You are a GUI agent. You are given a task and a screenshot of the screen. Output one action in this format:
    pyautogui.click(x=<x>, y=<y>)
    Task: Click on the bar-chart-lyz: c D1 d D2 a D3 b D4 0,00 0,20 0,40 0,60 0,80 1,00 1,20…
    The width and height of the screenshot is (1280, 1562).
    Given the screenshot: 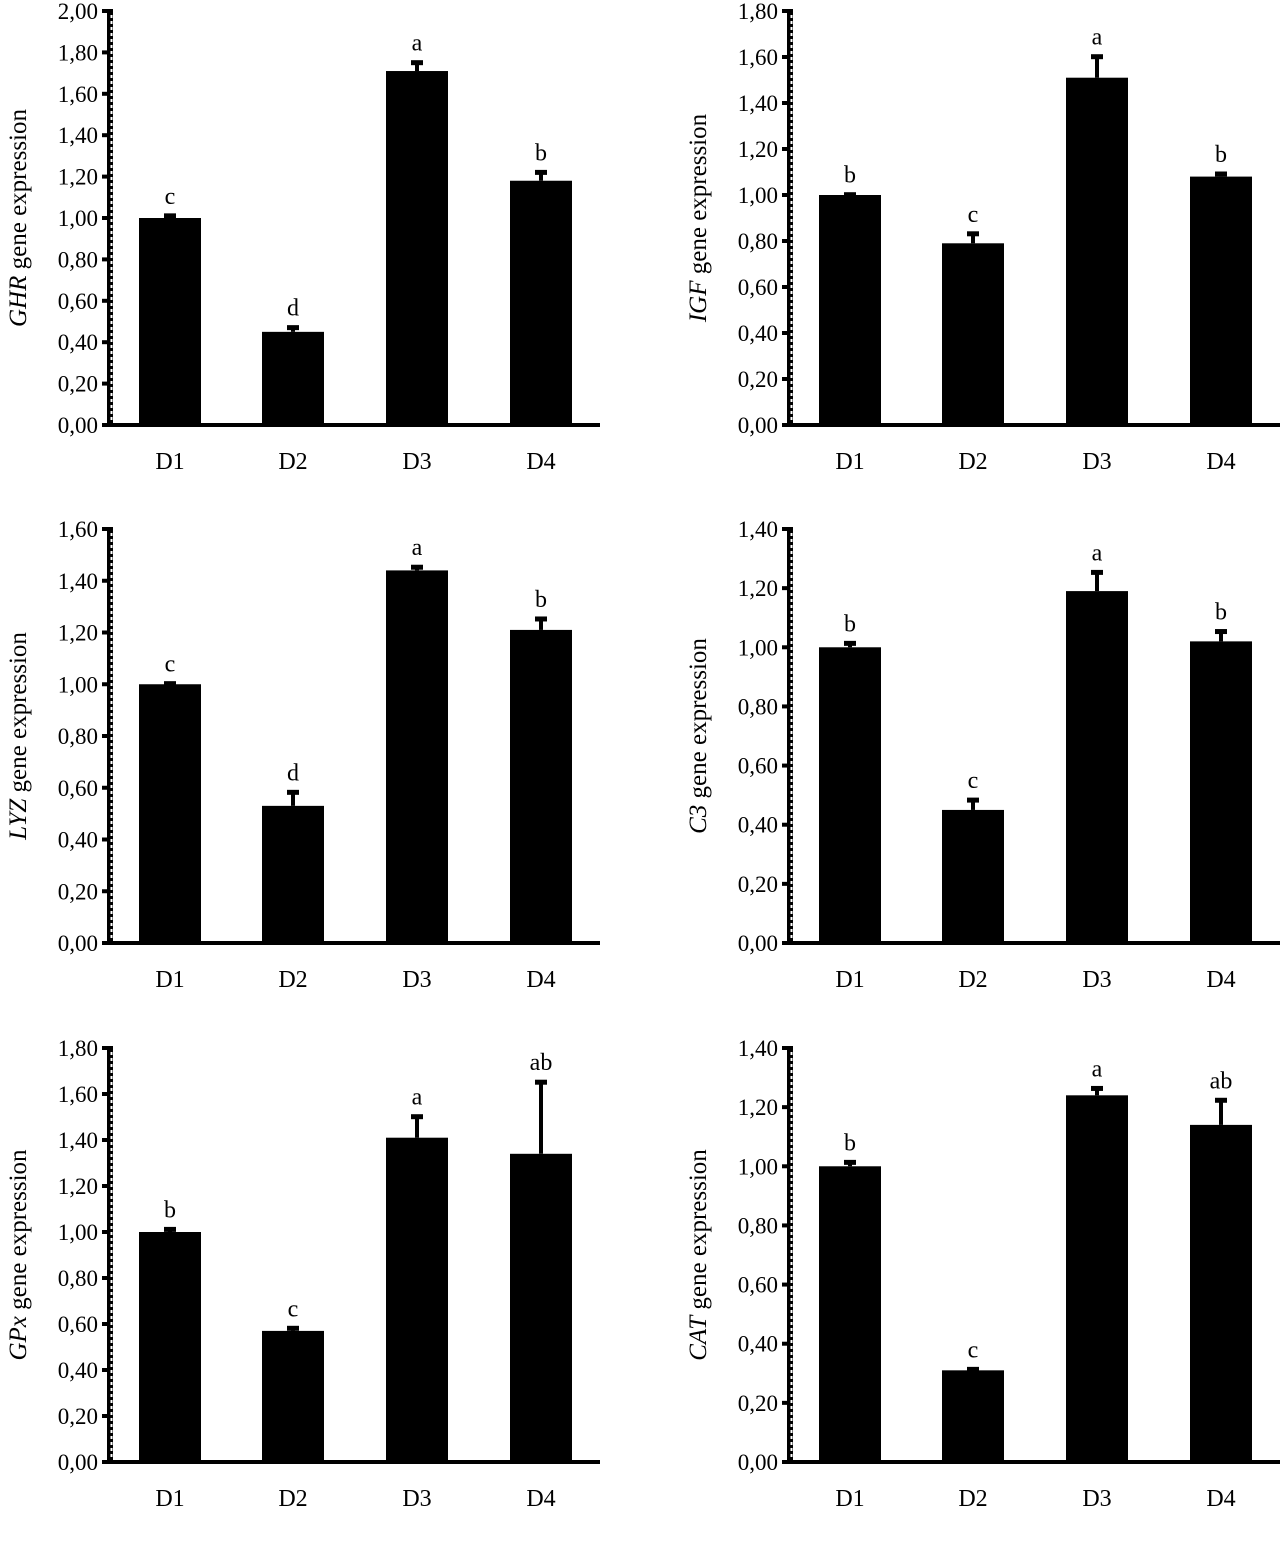 What is the action you would take?
    pyautogui.click(x=302, y=755)
    